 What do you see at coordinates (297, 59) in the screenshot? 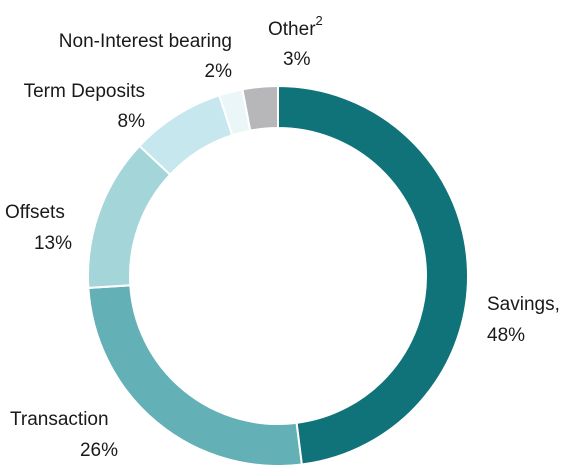
I see `value-label: 3%` at bounding box center [297, 59].